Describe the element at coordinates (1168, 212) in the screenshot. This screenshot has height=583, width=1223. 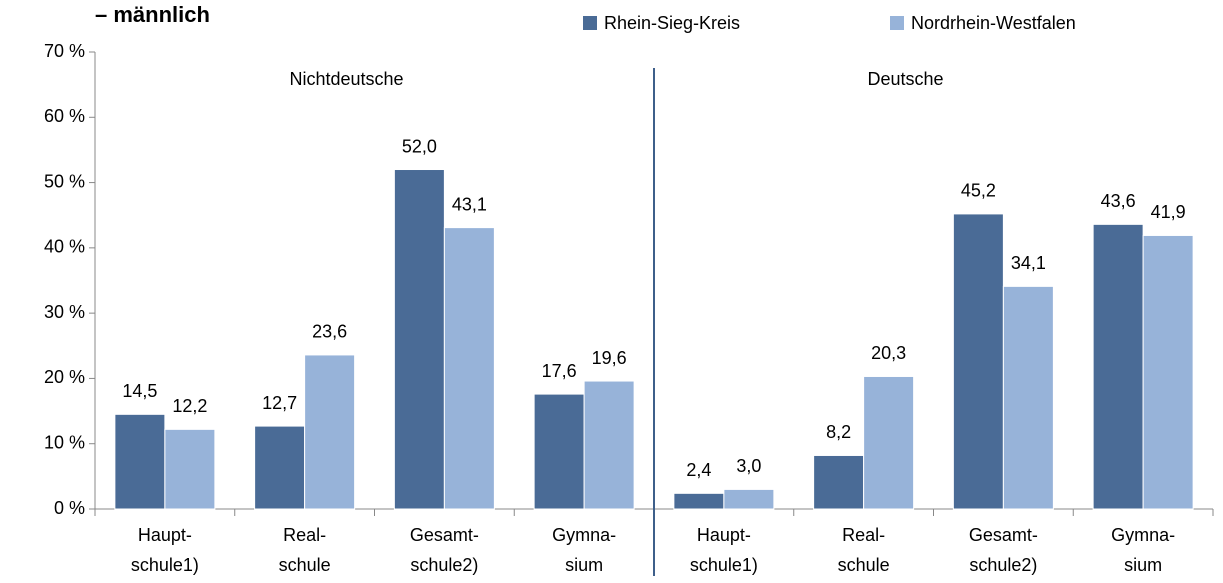
I see `value-label: 41,9` at that location.